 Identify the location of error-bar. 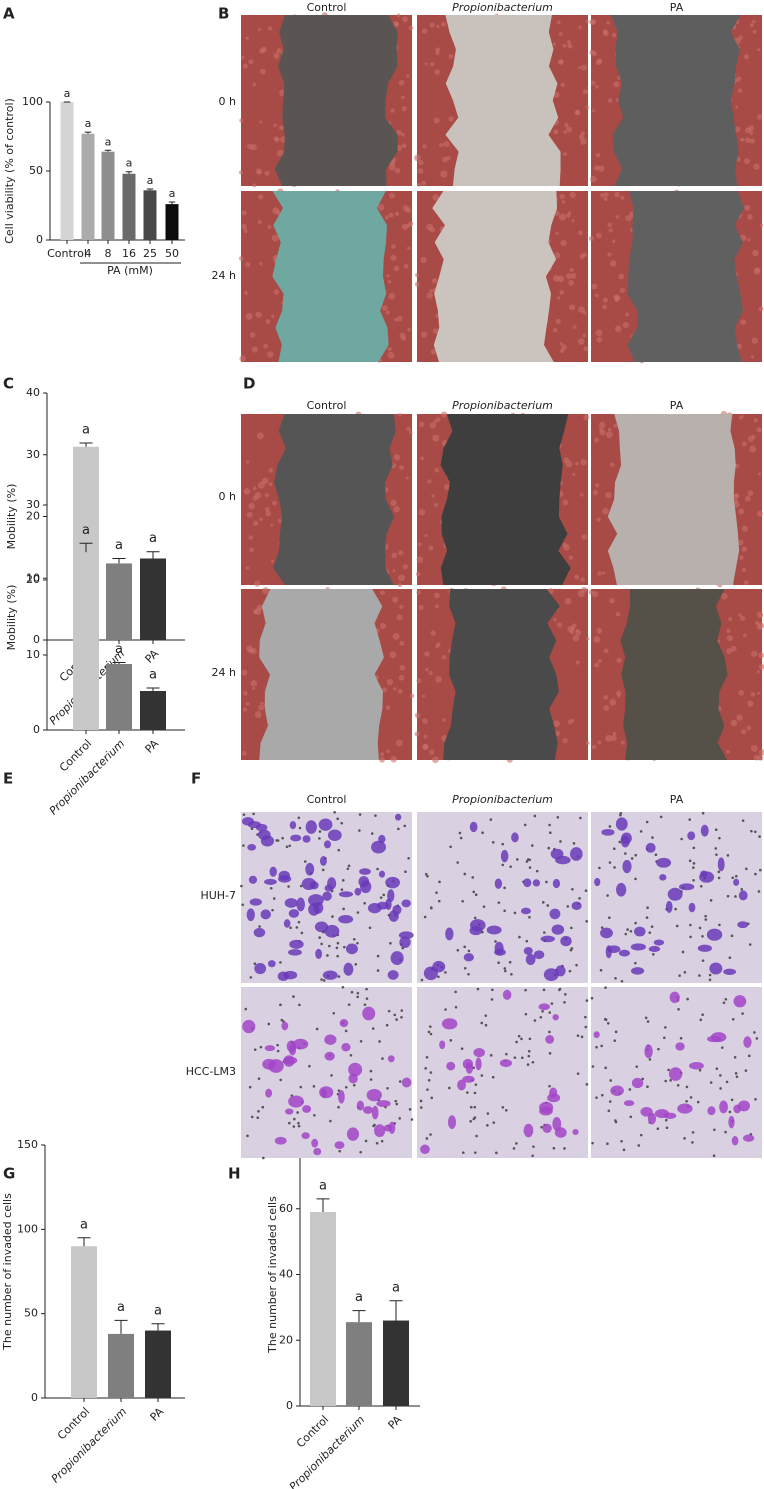
(86, 547).